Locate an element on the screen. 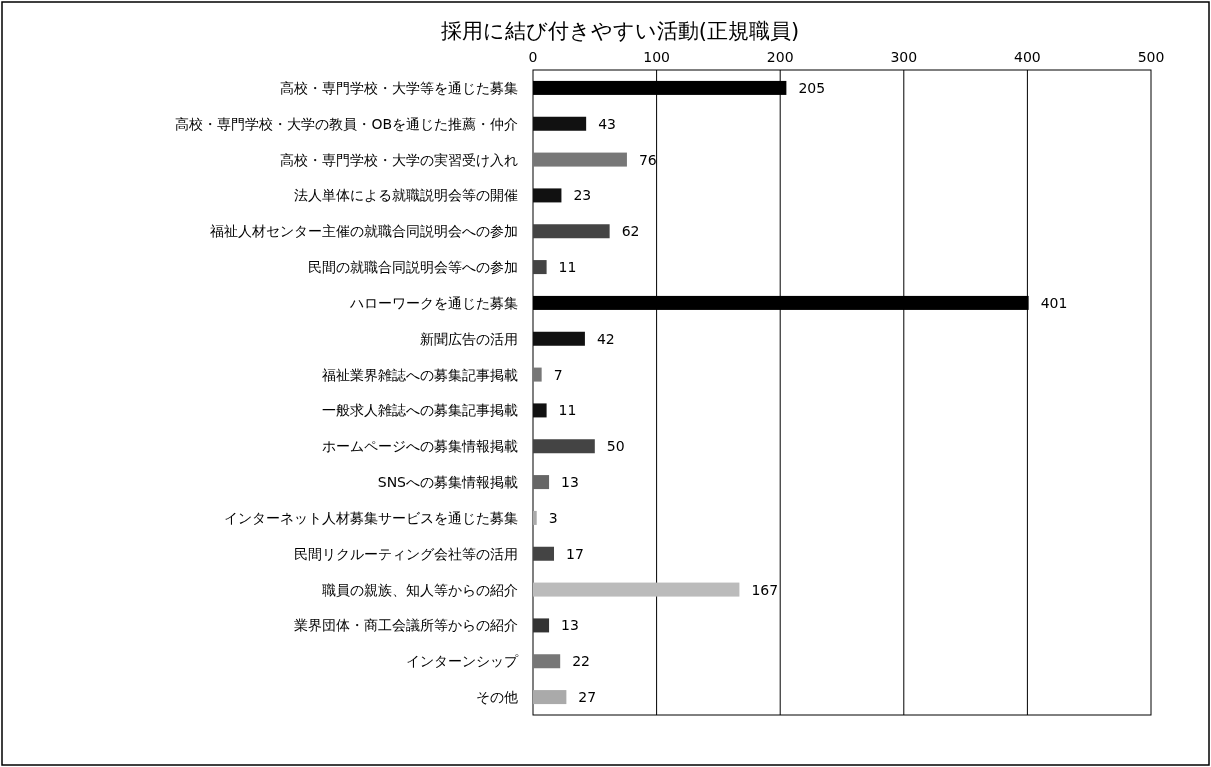 This screenshot has height=767, width=1211. y-tick-label: ホームページへの募集情報掲載 is located at coordinates (420, 446).